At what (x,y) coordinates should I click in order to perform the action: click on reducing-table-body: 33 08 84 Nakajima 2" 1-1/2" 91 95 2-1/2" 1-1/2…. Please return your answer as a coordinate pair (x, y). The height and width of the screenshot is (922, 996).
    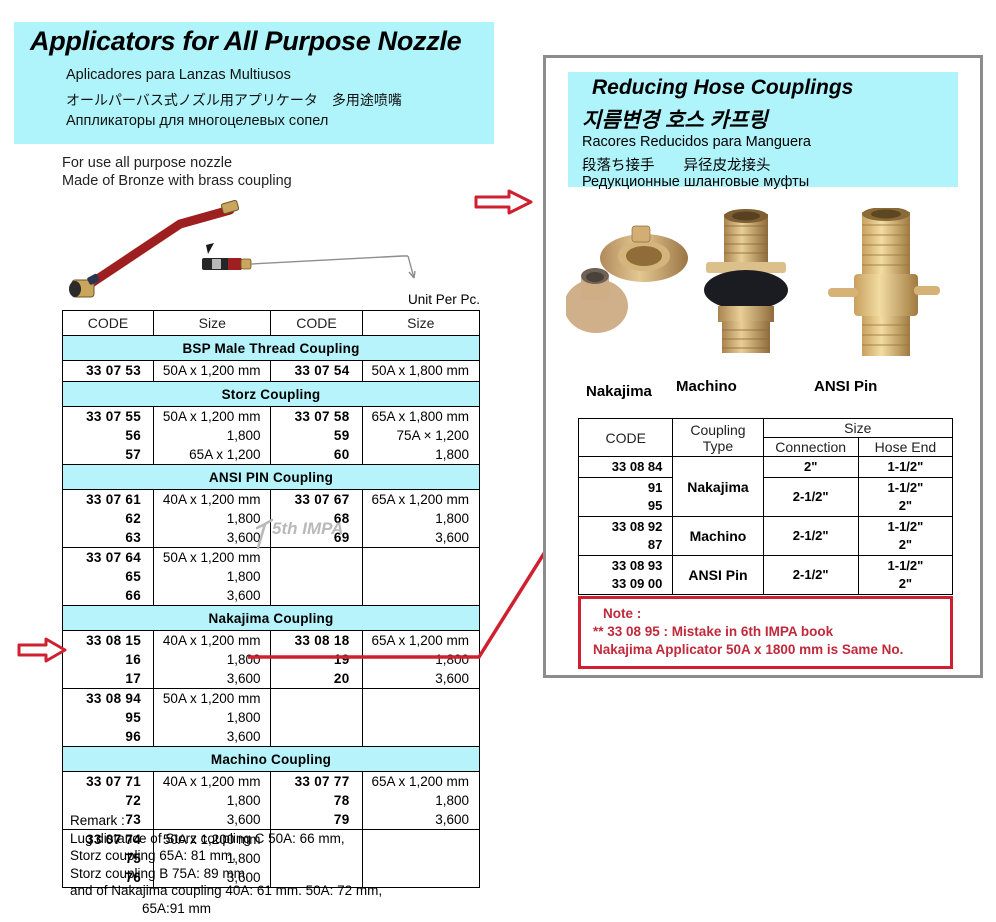
    Looking at the image, I should click on (765, 525).